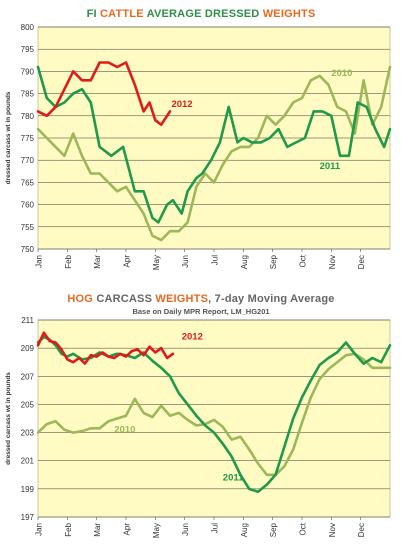 The height and width of the screenshot is (544, 402). I want to click on y-tick-label: 201, so click(28, 461).